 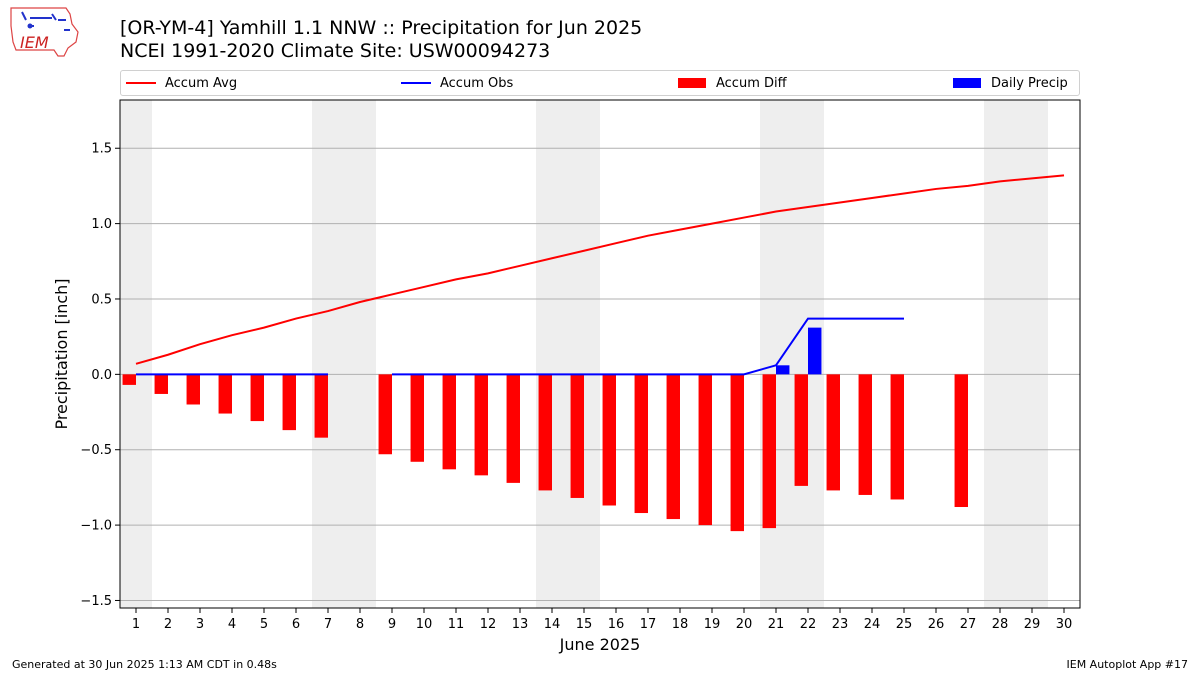 What do you see at coordinates (44, 32) in the screenshot?
I see `iem-logo: IEM` at bounding box center [44, 32].